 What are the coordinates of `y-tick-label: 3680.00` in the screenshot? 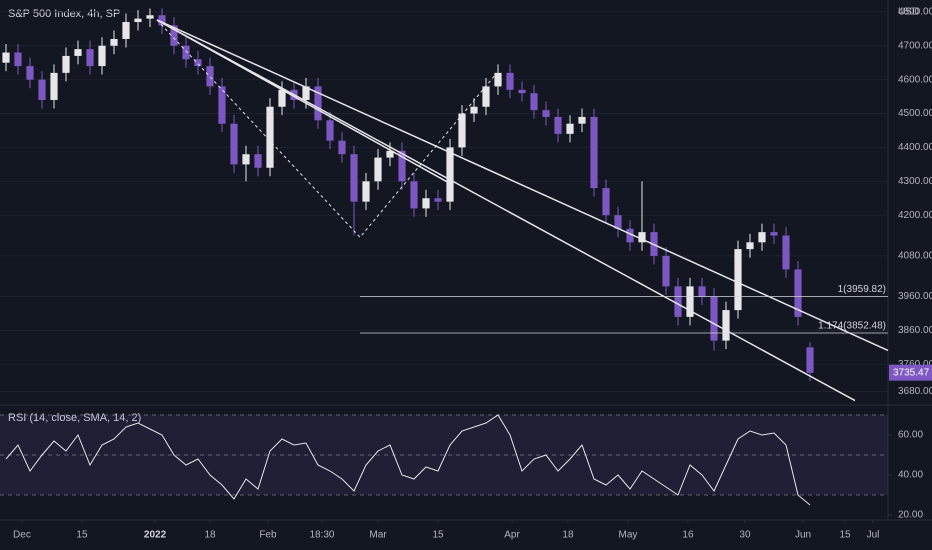 It's located at (915, 391).